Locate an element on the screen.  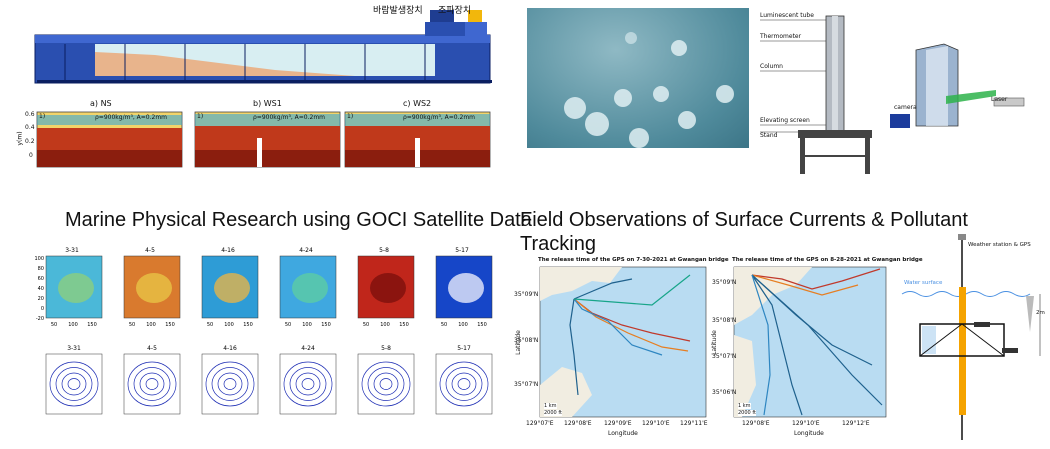
map2-lon-tick: 129°12'E is located at coordinates (856, 423).